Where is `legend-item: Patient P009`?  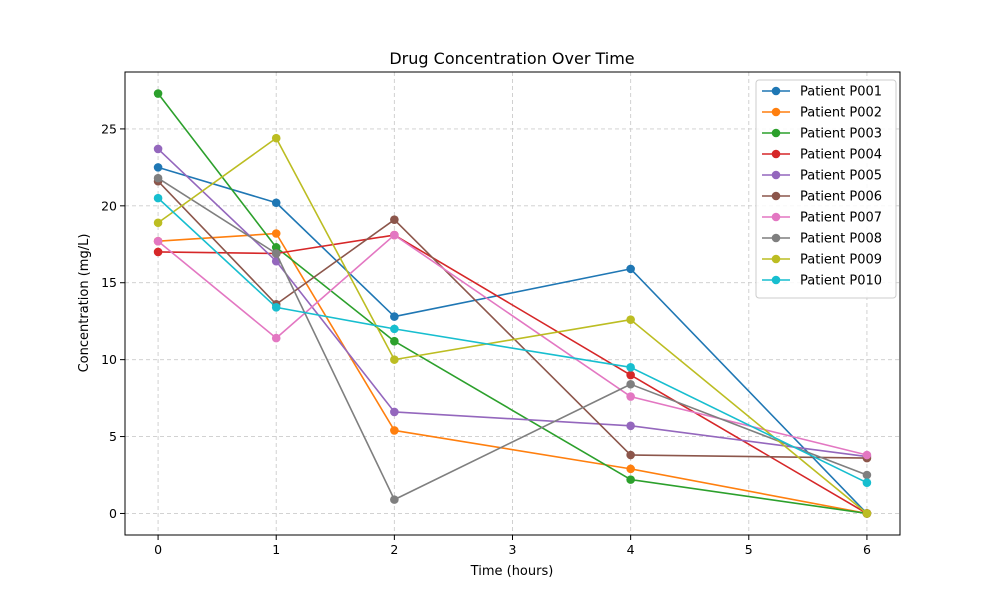
legend-item: Patient P009 is located at coordinates (822, 260).